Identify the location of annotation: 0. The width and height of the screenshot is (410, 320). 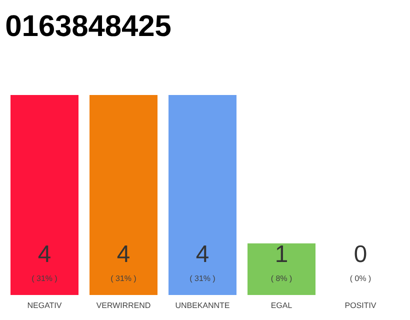
(360, 253).